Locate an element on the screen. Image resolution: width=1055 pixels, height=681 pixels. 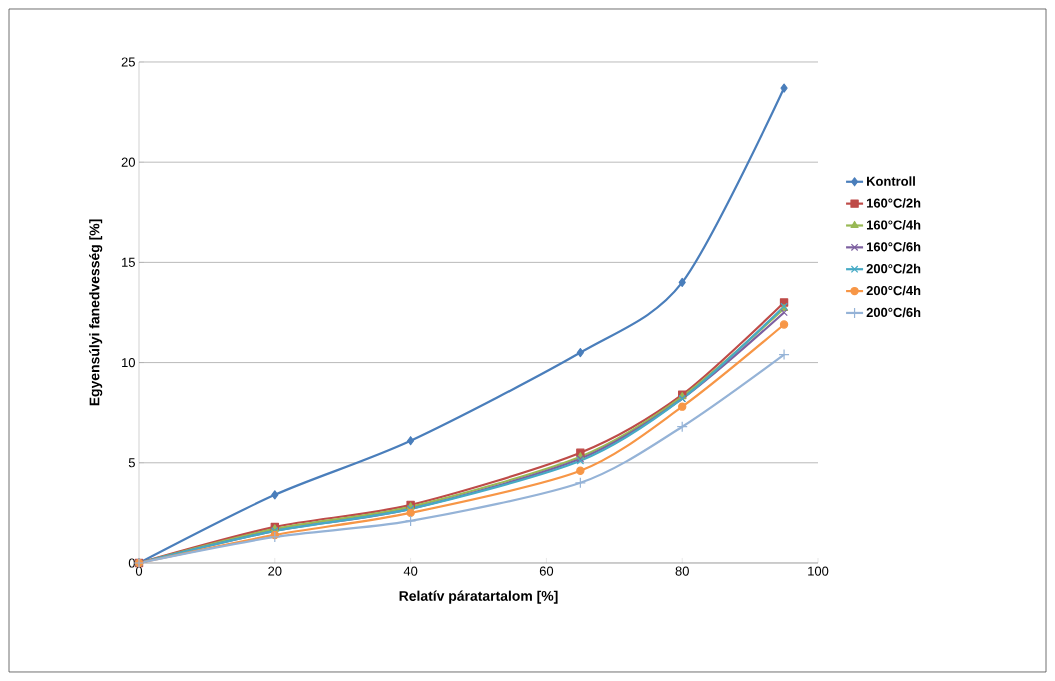
y-tick-label: 5 is located at coordinates (131, 463).